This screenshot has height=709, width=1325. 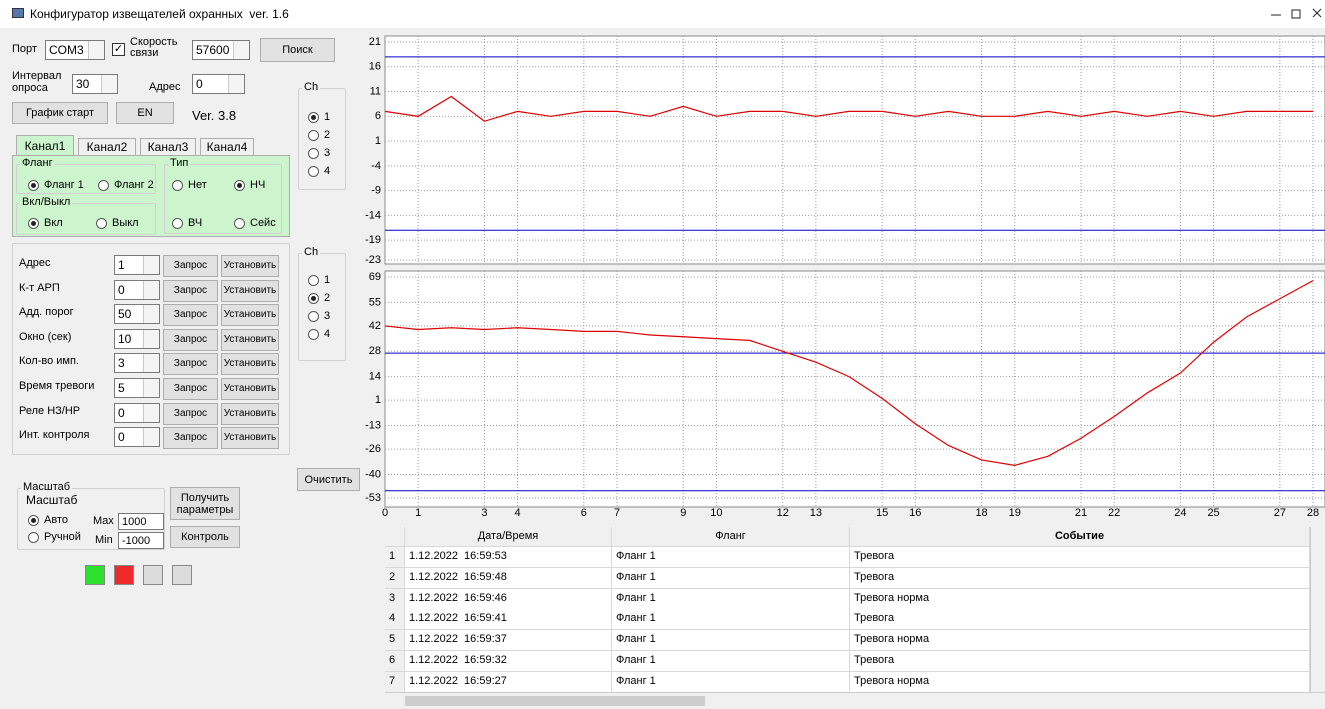 I want to click on x-tick-label: 13, so click(x=816, y=513).